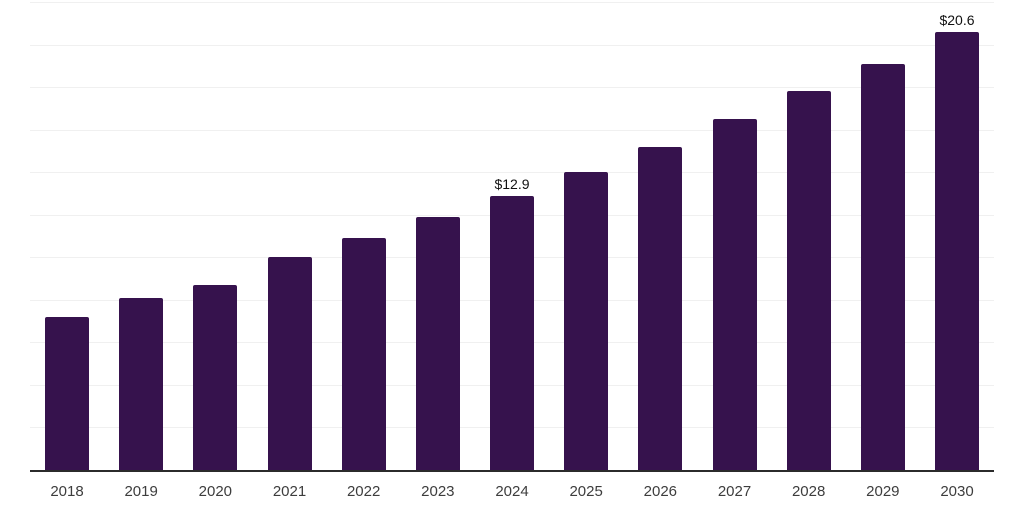 The height and width of the screenshot is (512, 1024). Describe the element at coordinates (957, 491) in the screenshot. I see `x-tick-label-2030: 2030` at that location.